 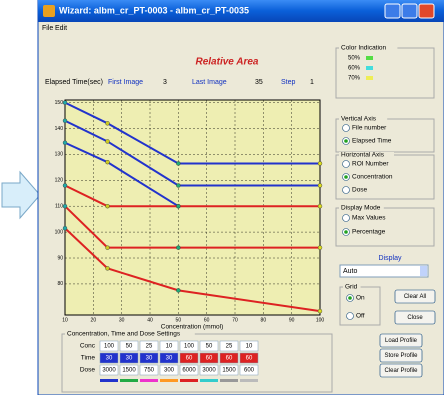 I want to click on radio-label: Max Values, so click(x=369, y=218).